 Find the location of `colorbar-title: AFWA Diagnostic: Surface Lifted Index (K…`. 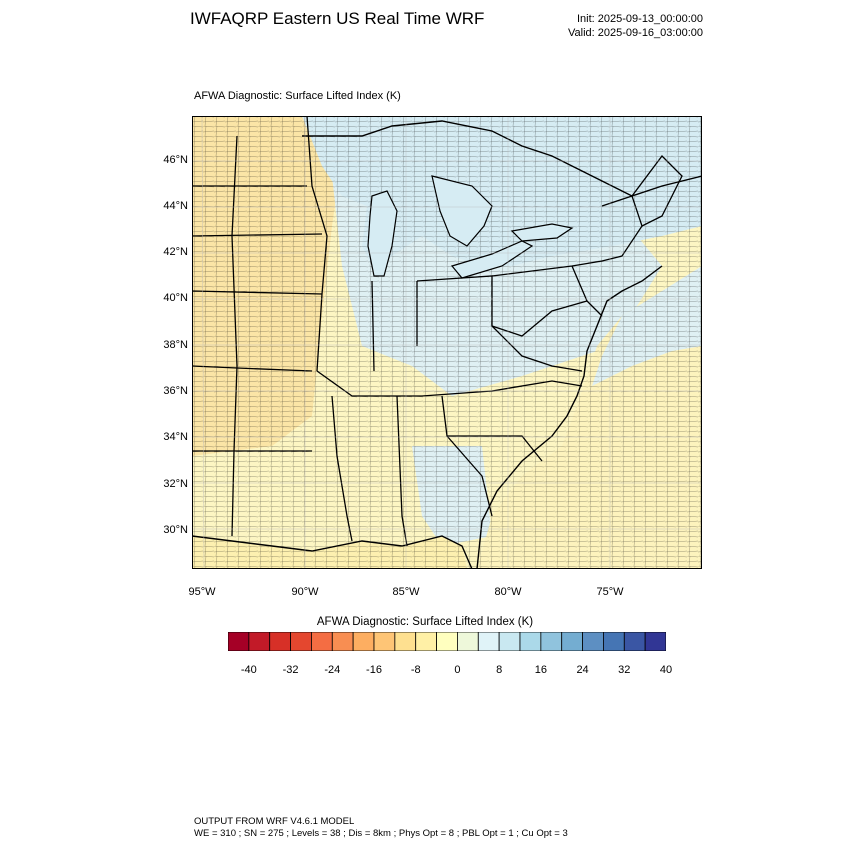

colorbar-title: AFWA Diagnostic: Surface Lifted Index (K… is located at coordinates (425, 622).